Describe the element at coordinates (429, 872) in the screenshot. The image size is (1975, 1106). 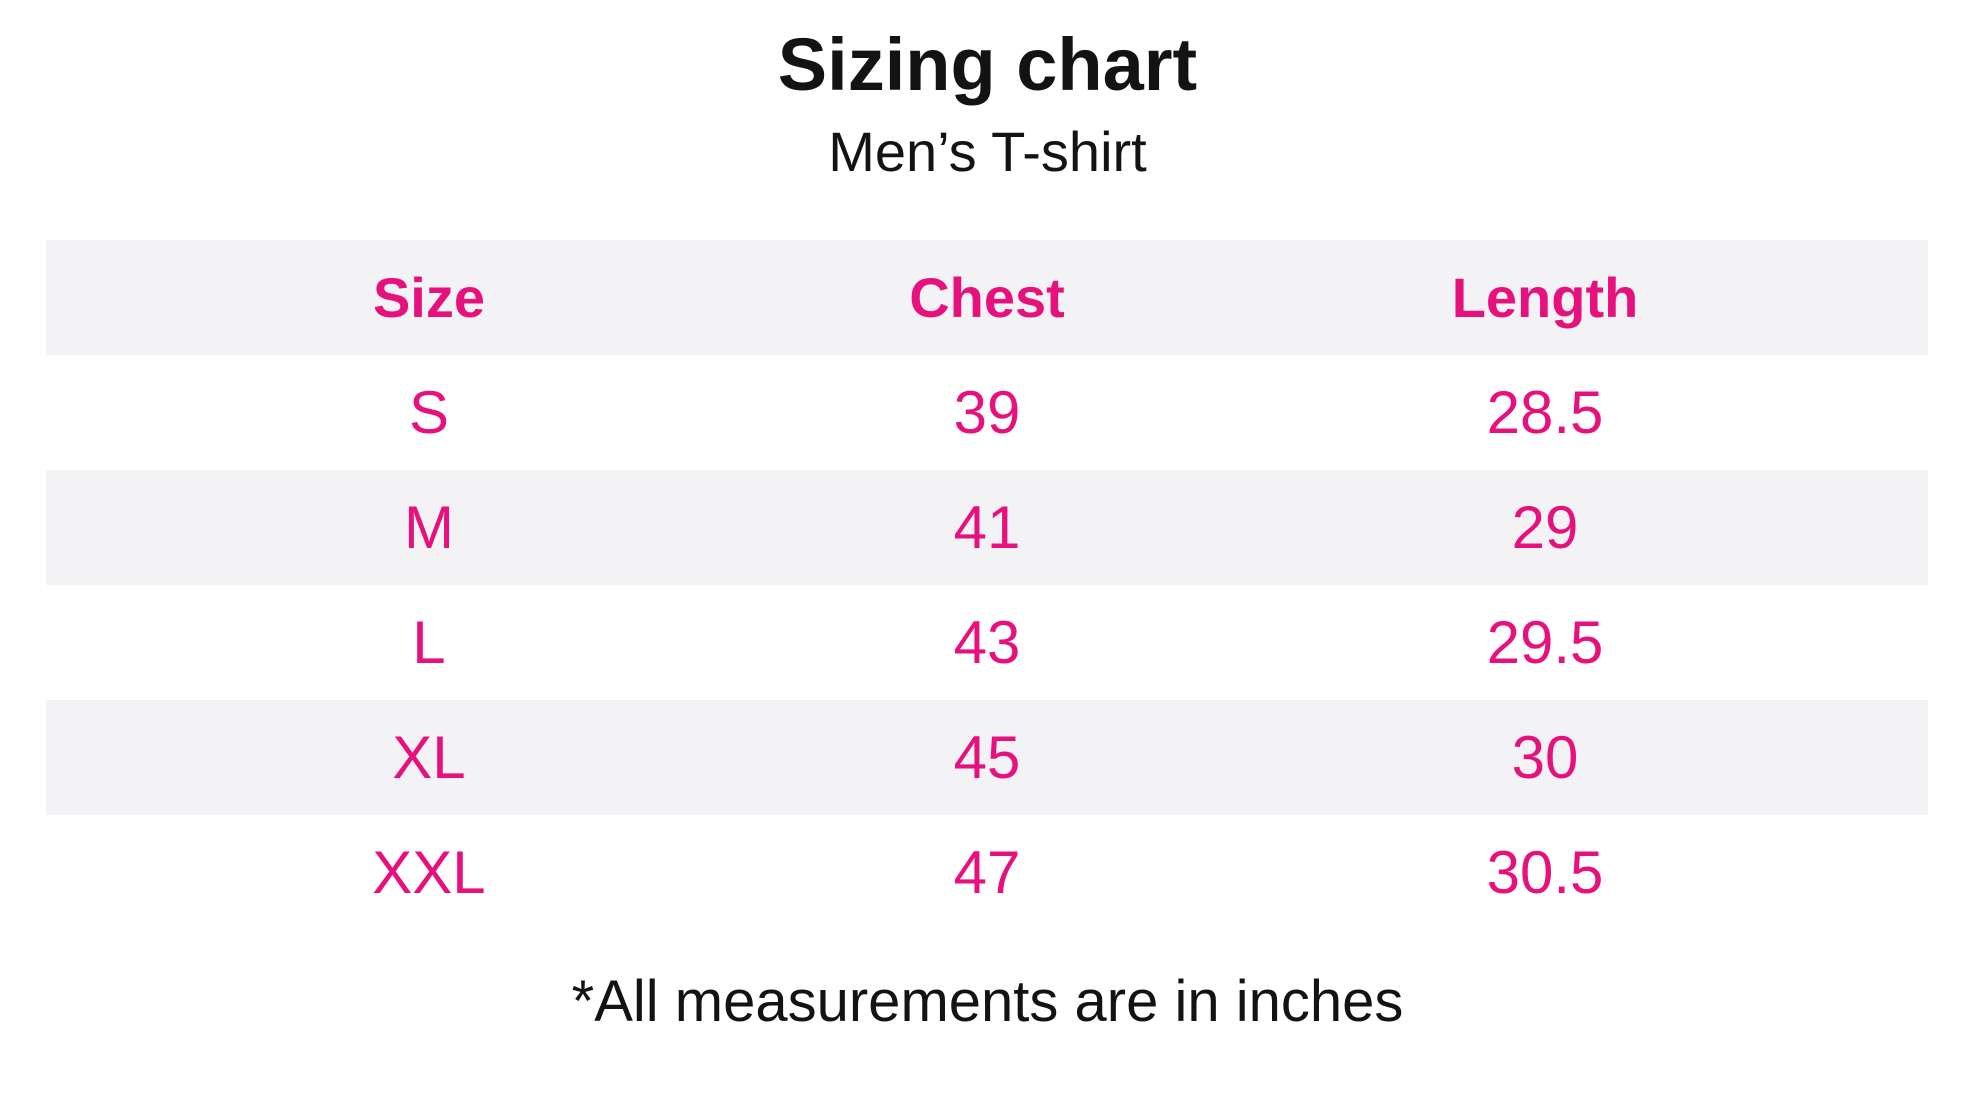
I see `cell-size: XXL` at that location.